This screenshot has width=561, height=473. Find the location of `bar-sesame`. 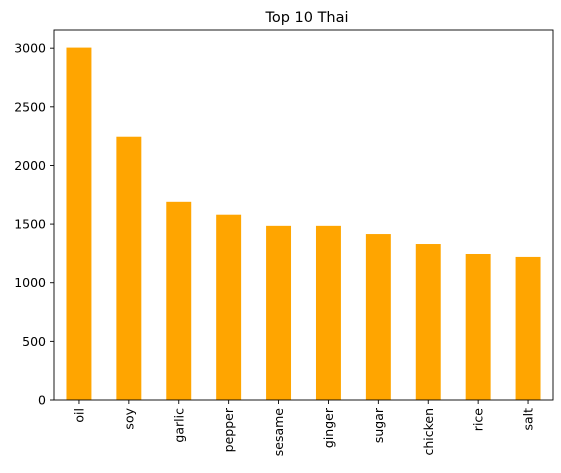

bar-sesame is located at coordinates (279, 312).